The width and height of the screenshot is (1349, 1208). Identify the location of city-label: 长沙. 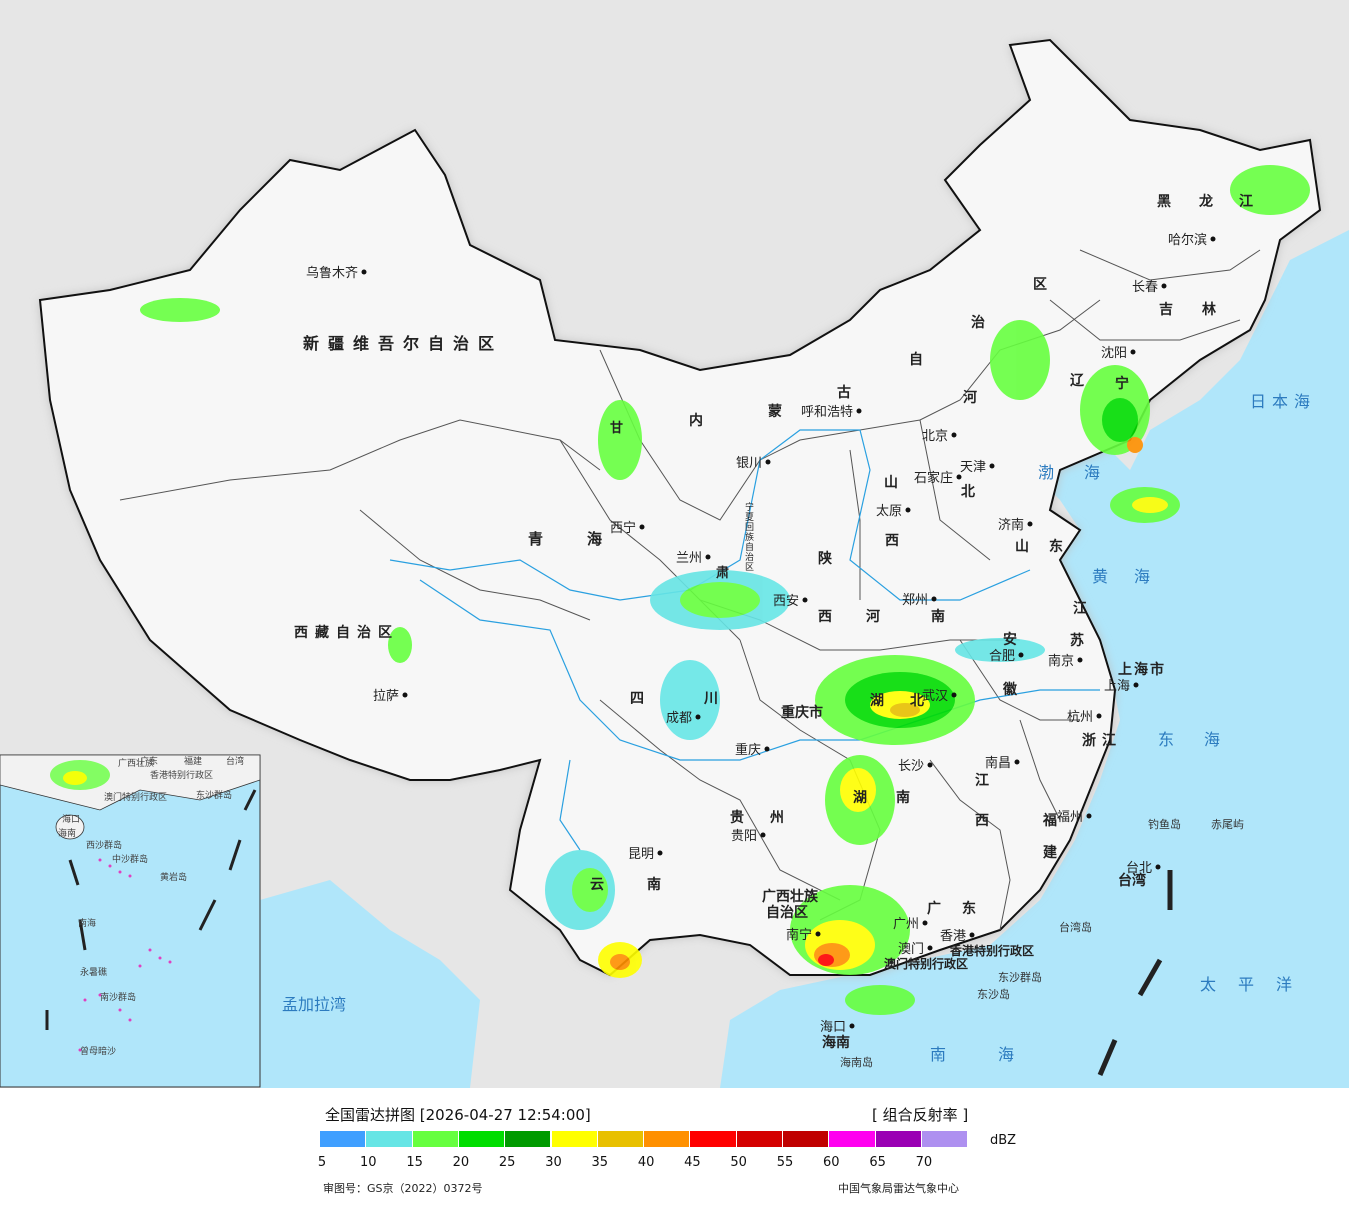
(911, 766).